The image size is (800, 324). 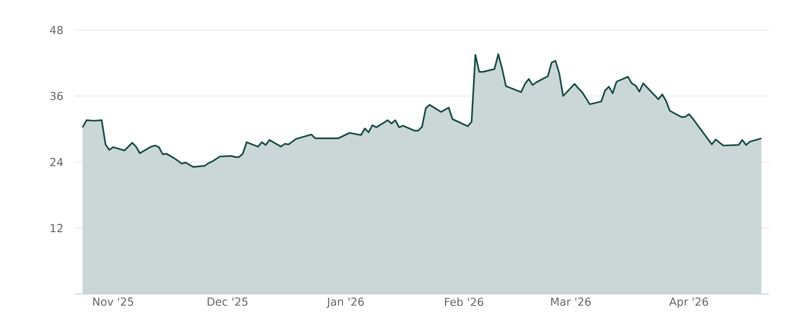 What do you see at coordinates (688, 303) in the screenshot?
I see `x-tick-label: Apr '26` at bounding box center [688, 303].